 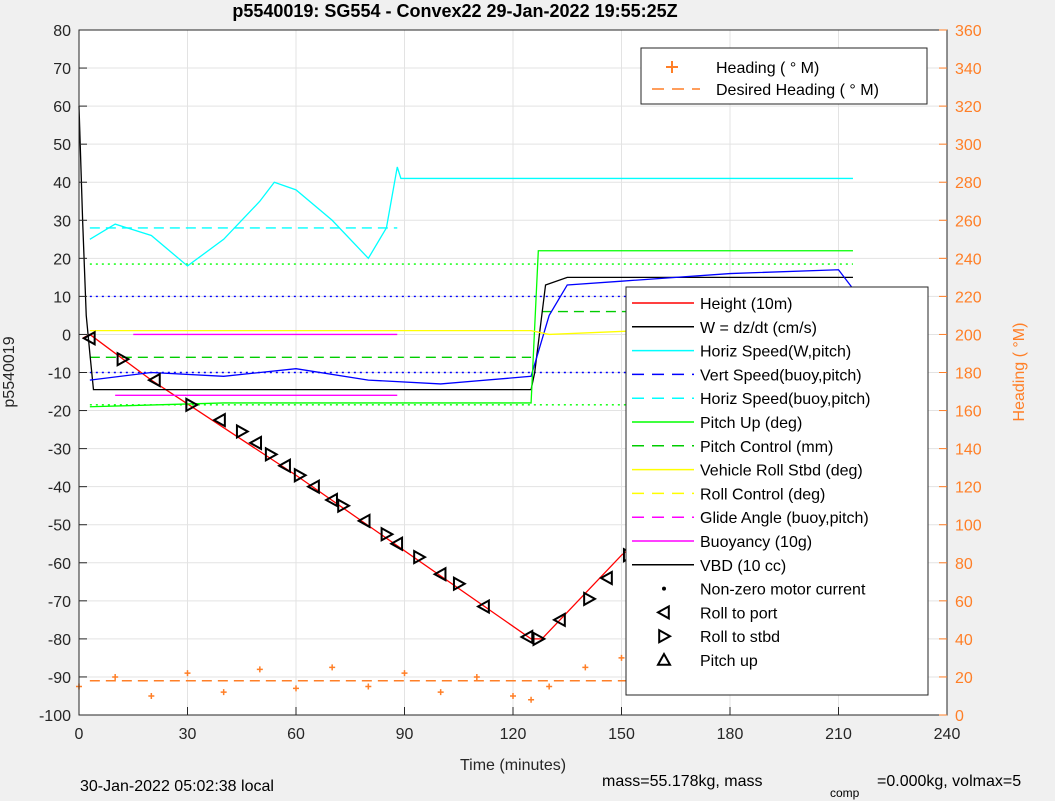 What do you see at coordinates (845, 793) in the screenshot?
I see `footer-comp-subscript: comp` at bounding box center [845, 793].